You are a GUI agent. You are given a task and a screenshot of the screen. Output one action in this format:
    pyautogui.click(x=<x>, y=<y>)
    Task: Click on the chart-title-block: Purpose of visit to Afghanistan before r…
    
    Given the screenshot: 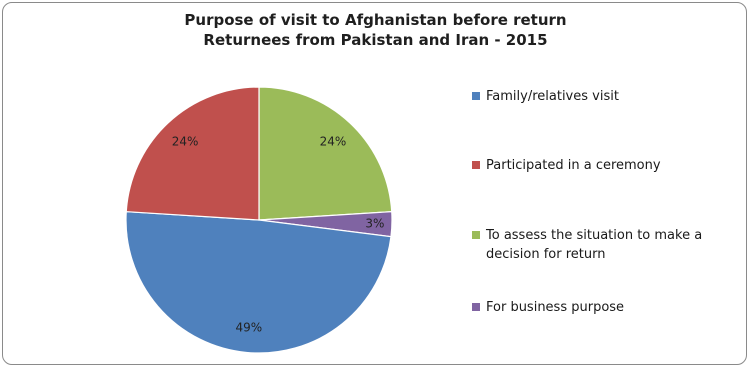 What is the action you would take?
    pyautogui.click(x=375, y=30)
    